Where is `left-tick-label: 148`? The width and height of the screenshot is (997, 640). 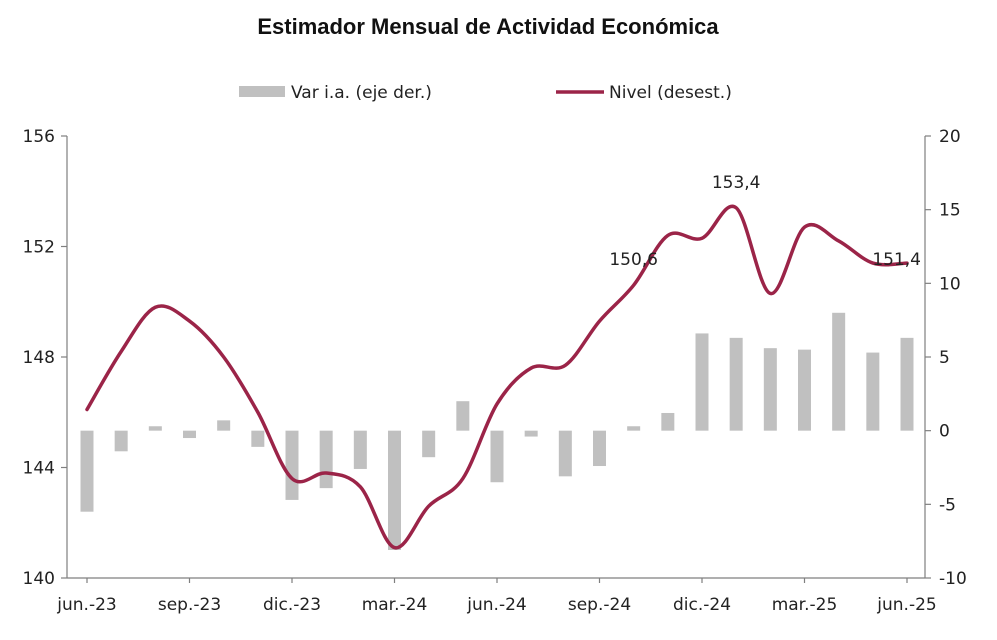 left-tick-label: 148 is located at coordinates (39, 358).